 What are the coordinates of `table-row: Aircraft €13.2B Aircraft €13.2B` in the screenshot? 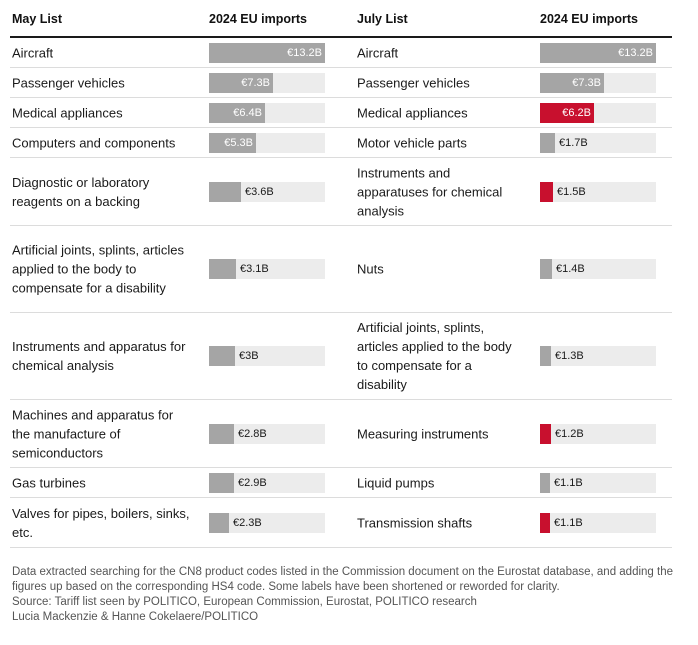 It's located at (341, 53).